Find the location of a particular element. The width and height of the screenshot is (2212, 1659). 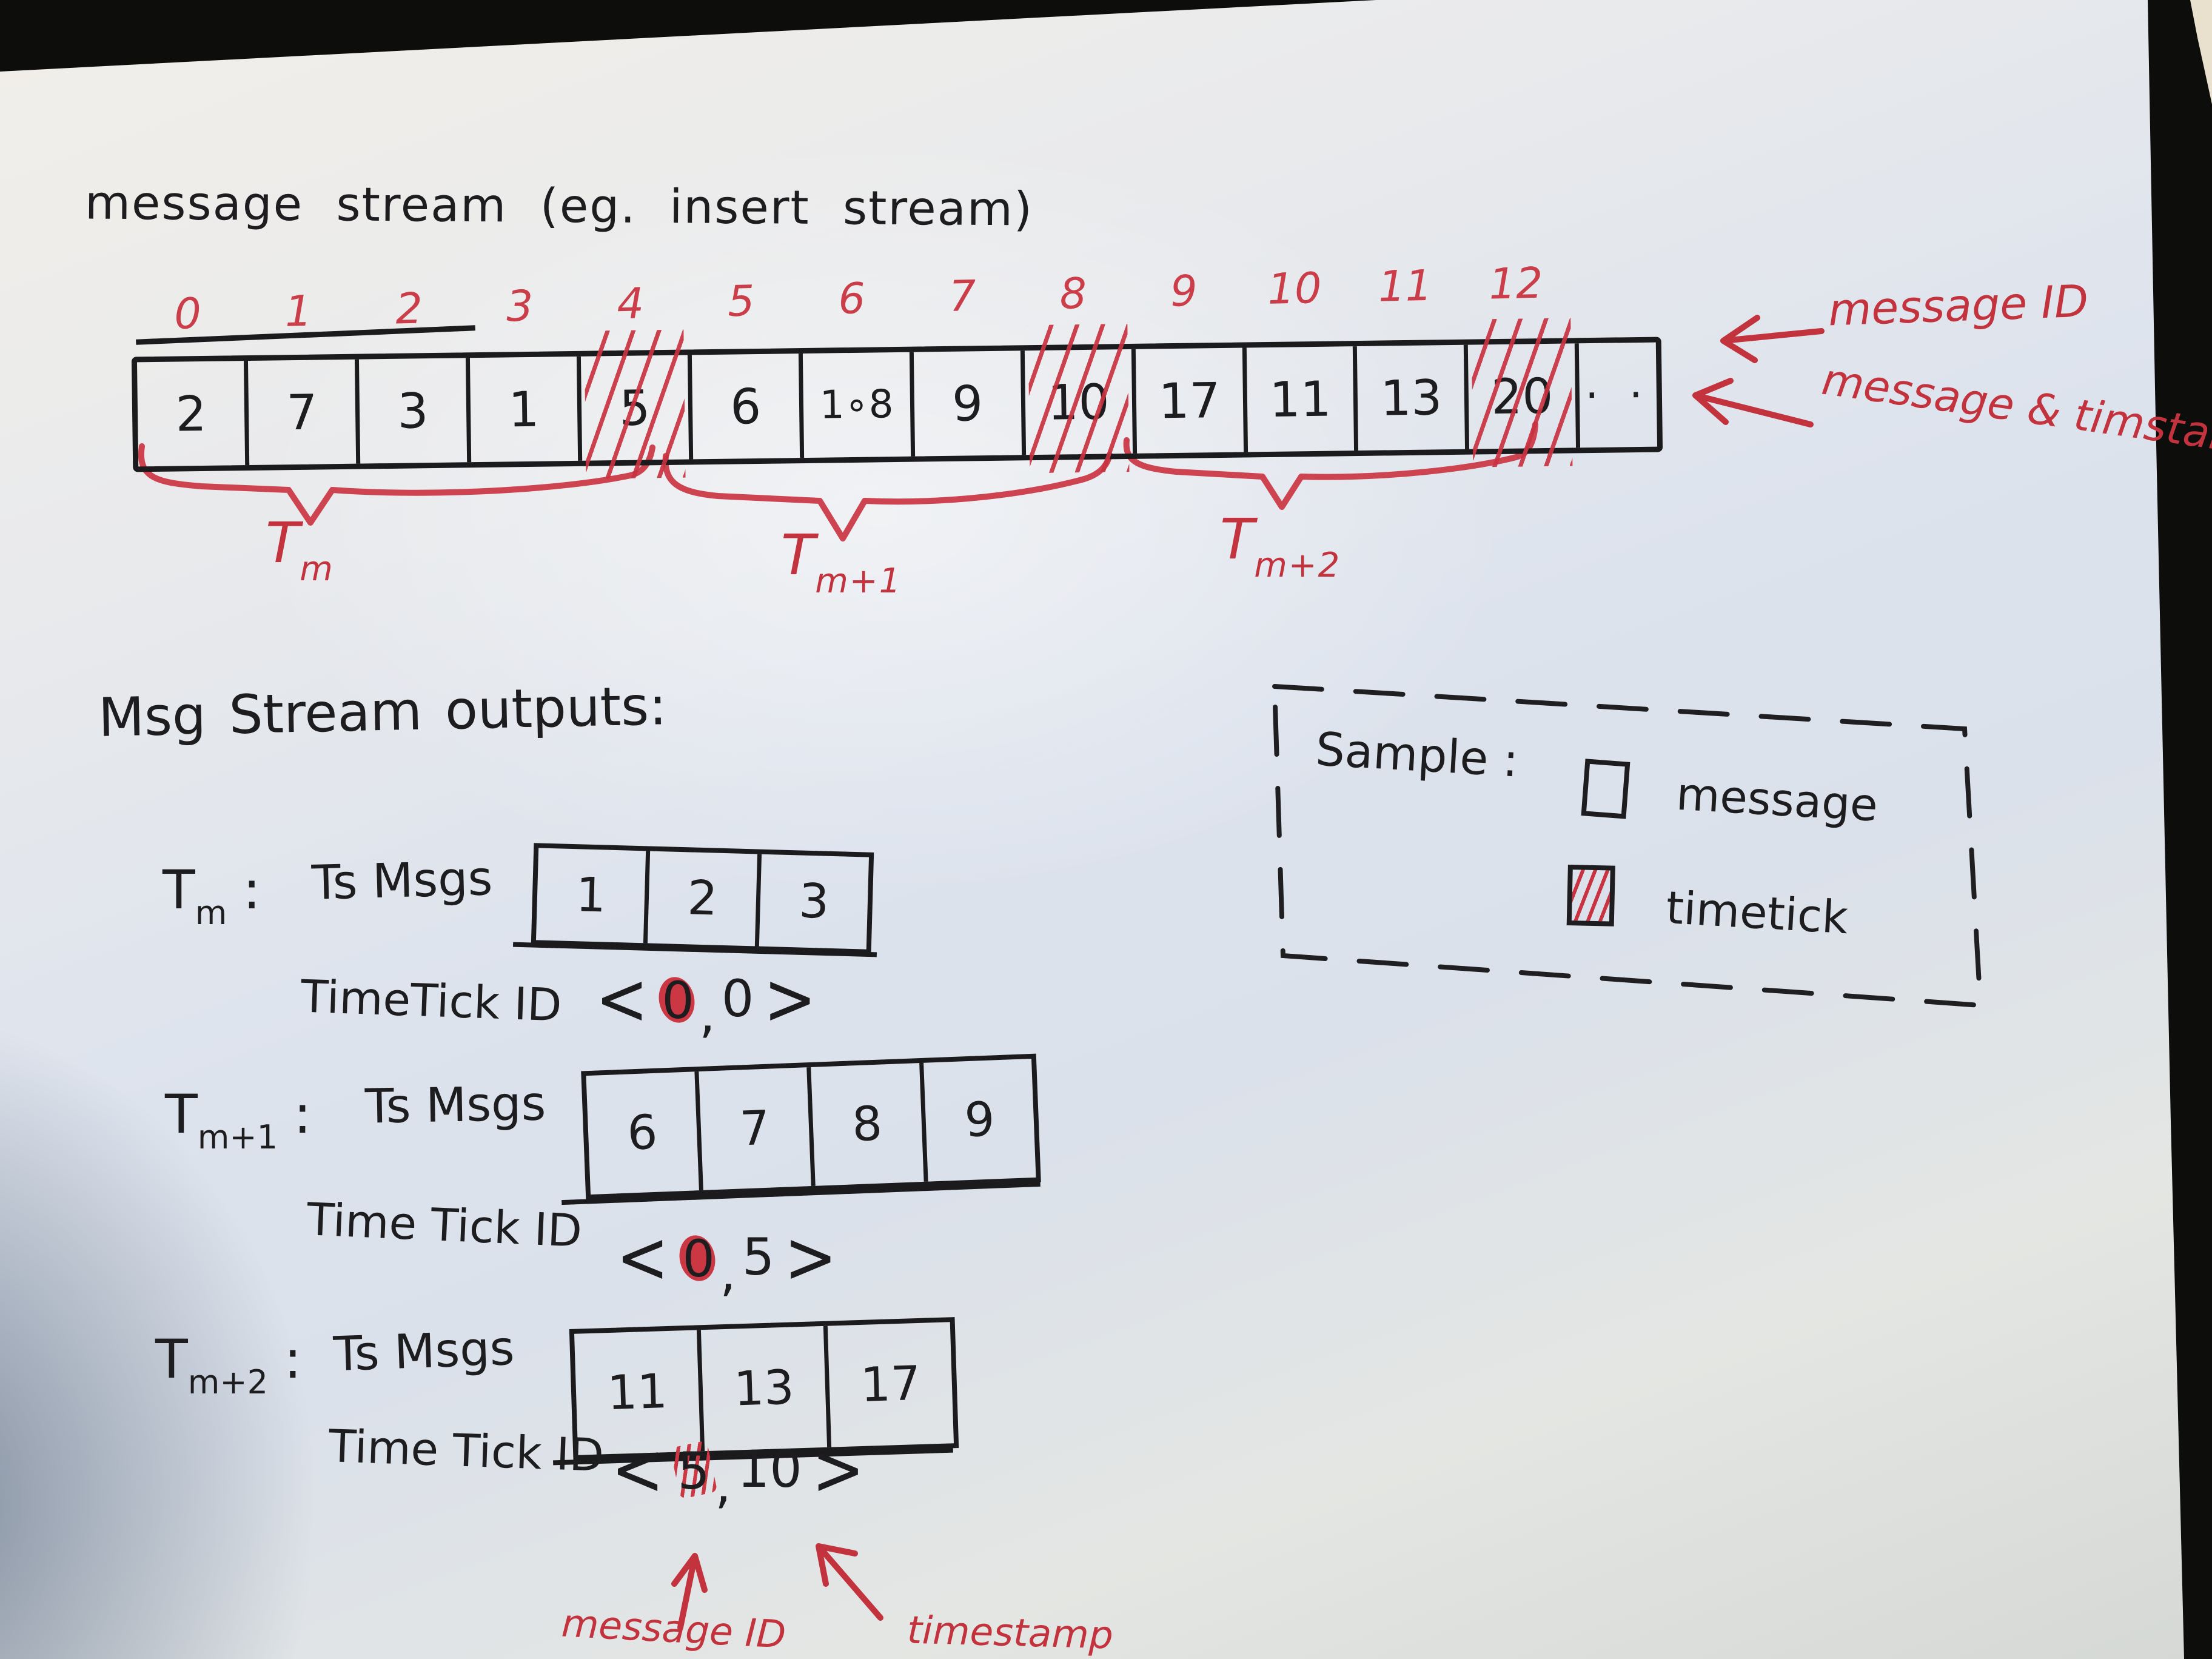

cell-value: 20 is located at coordinates (1521, 396).